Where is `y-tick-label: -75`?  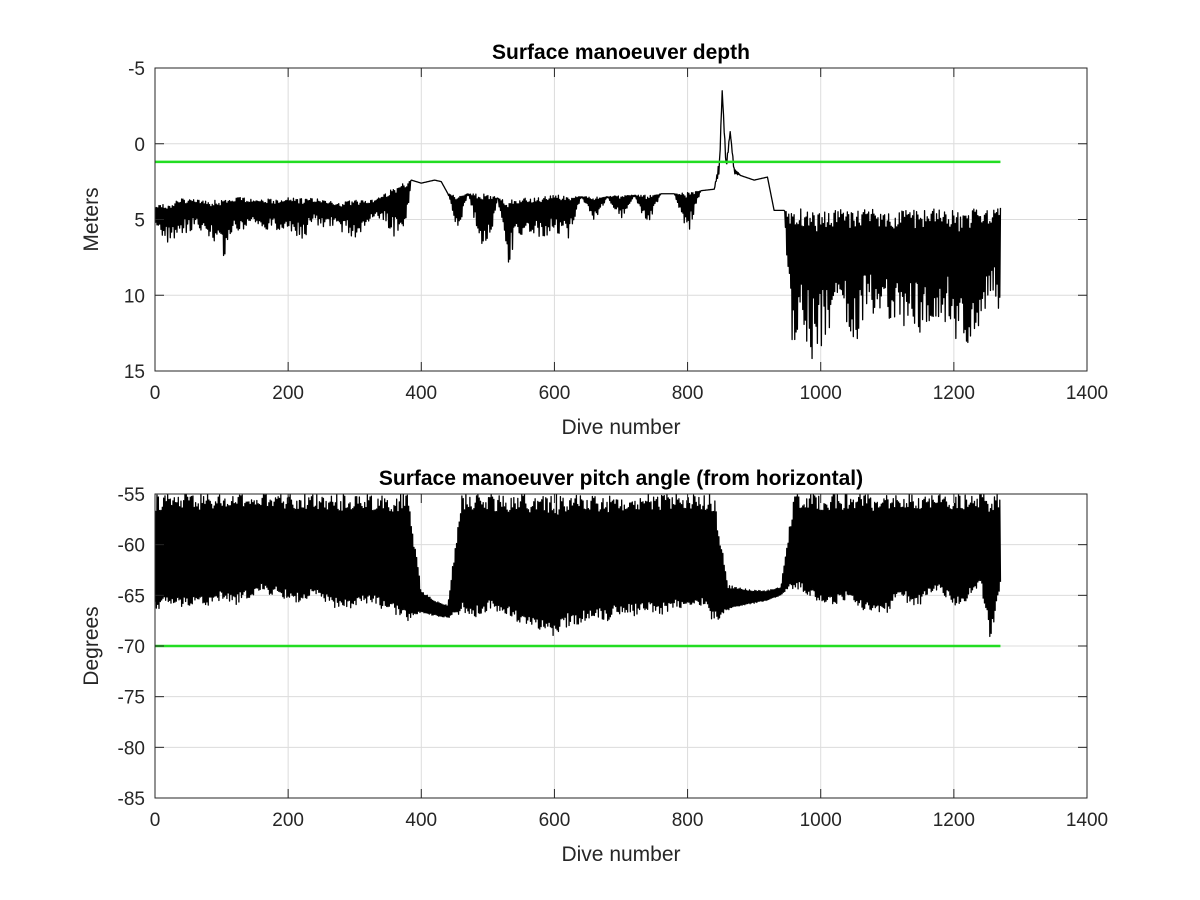 y-tick-label: -75 is located at coordinates (131, 698).